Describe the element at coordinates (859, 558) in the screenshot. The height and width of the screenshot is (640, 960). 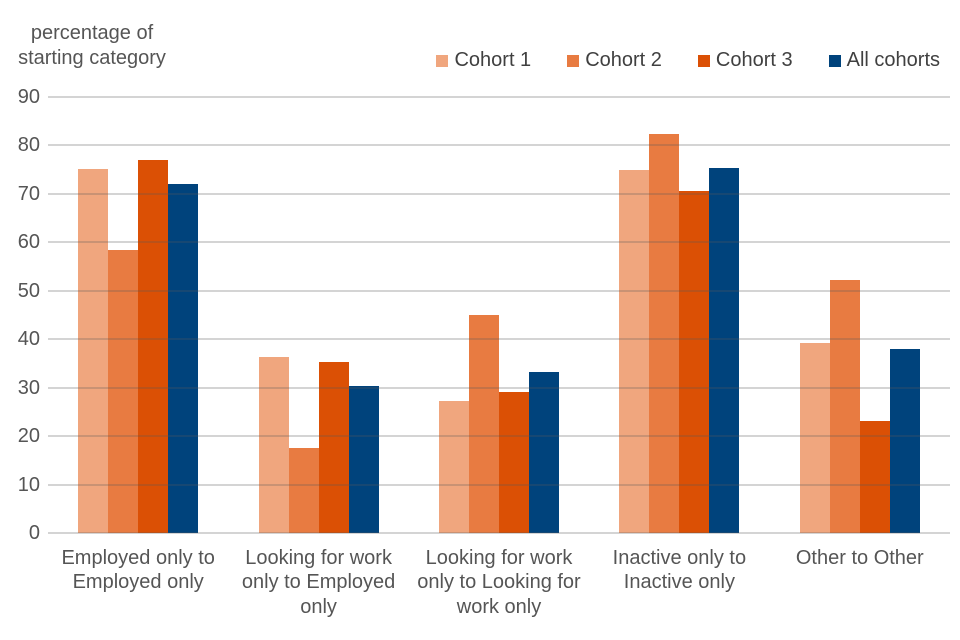
I see `x-tick-label: Other to Other` at that location.